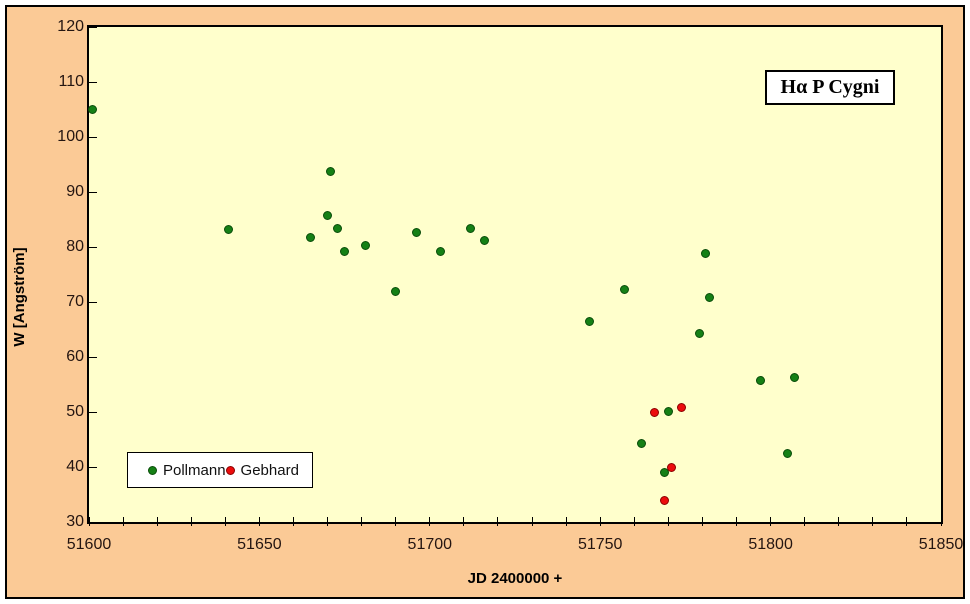 Image resolution: width=970 pixels, height=604 pixels. Describe the element at coordinates (770, 544) in the screenshot. I see `x-tick-label: 51800` at that location.